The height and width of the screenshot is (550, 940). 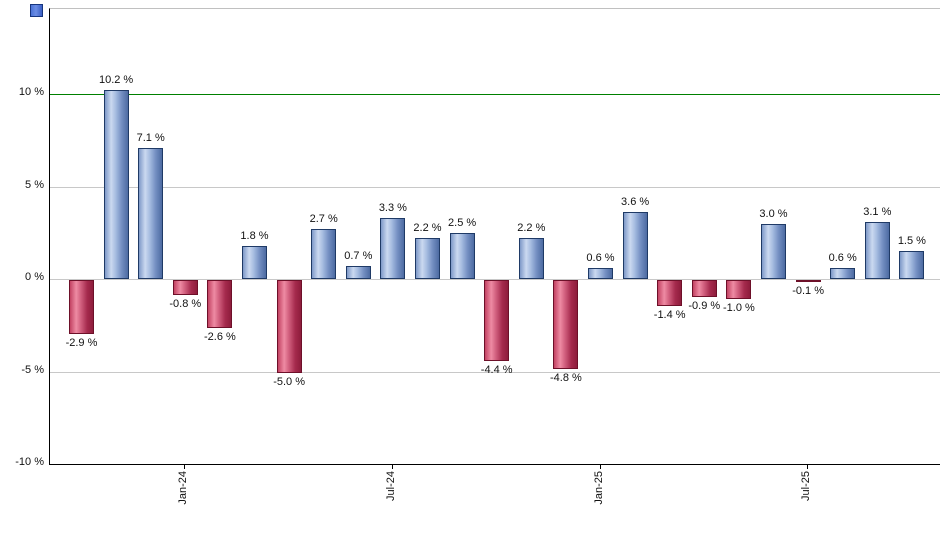 What do you see at coordinates (877, 211) in the screenshot?
I see `bar-value-label: 3.1 %` at bounding box center [877, 211].